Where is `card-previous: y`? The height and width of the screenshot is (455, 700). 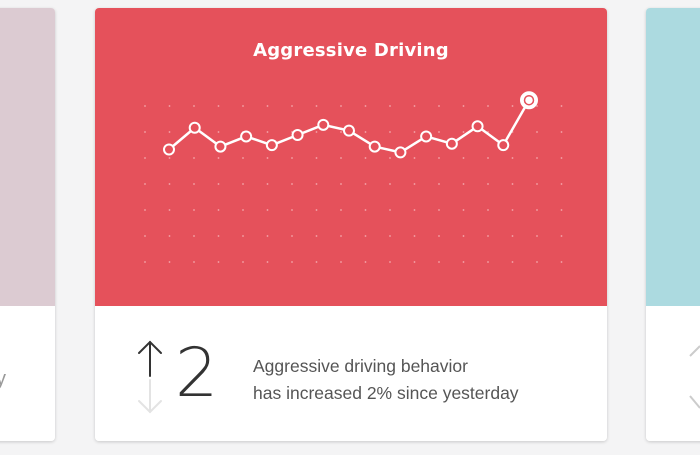
card-previous: y is located at coordinates (27, 224).